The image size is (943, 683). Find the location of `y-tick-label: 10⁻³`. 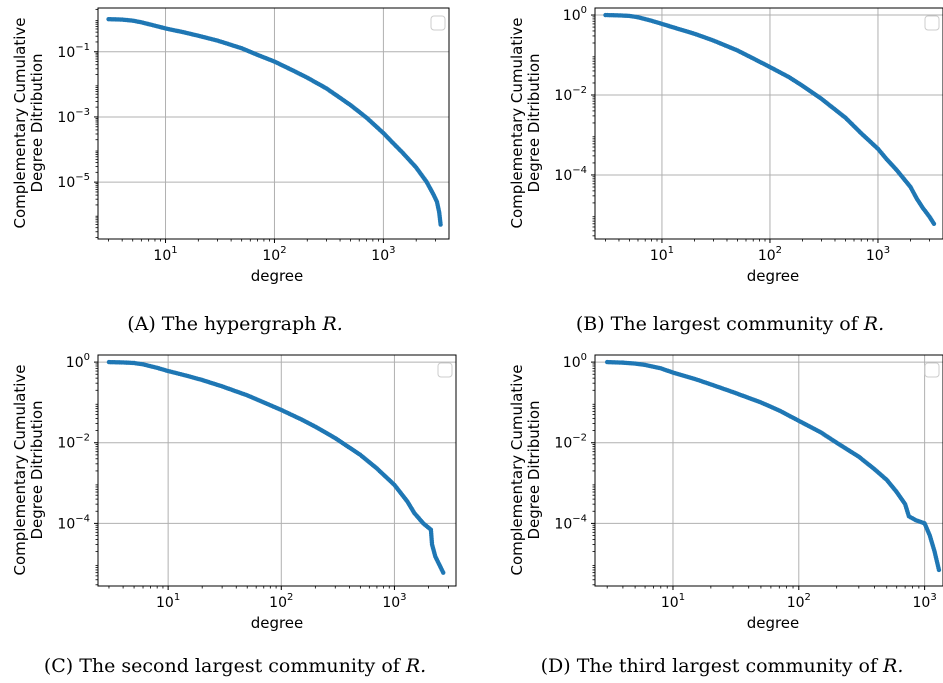

y-tick-label: 10⁻³ is located at coordinates (73, 116).